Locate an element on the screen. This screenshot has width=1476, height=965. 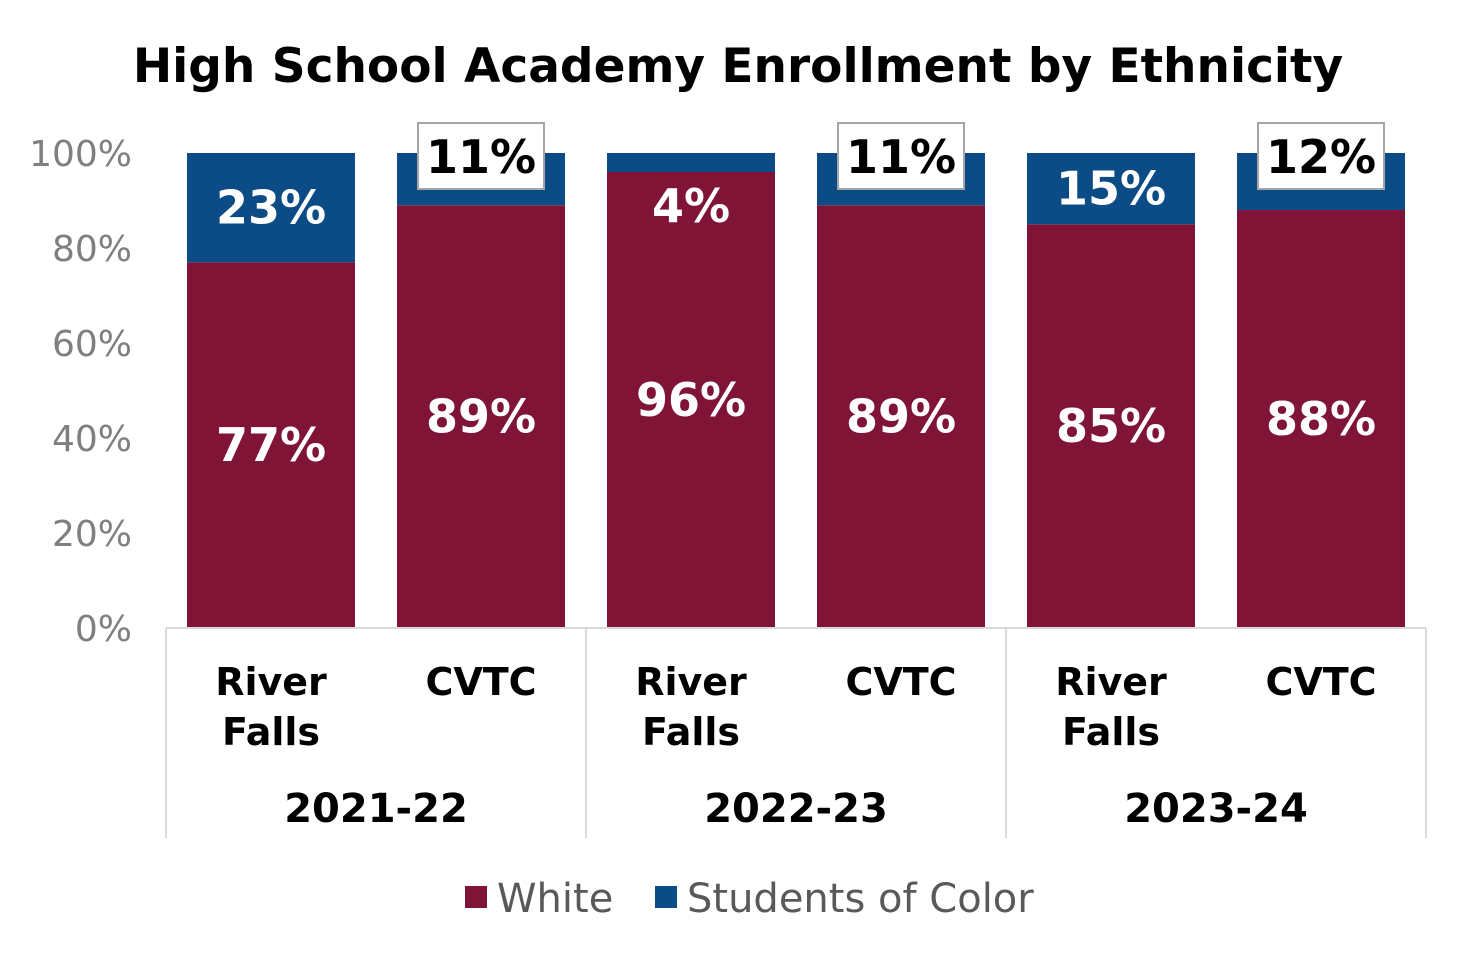
legend-swatch-white is located at coordinates (476, 897).